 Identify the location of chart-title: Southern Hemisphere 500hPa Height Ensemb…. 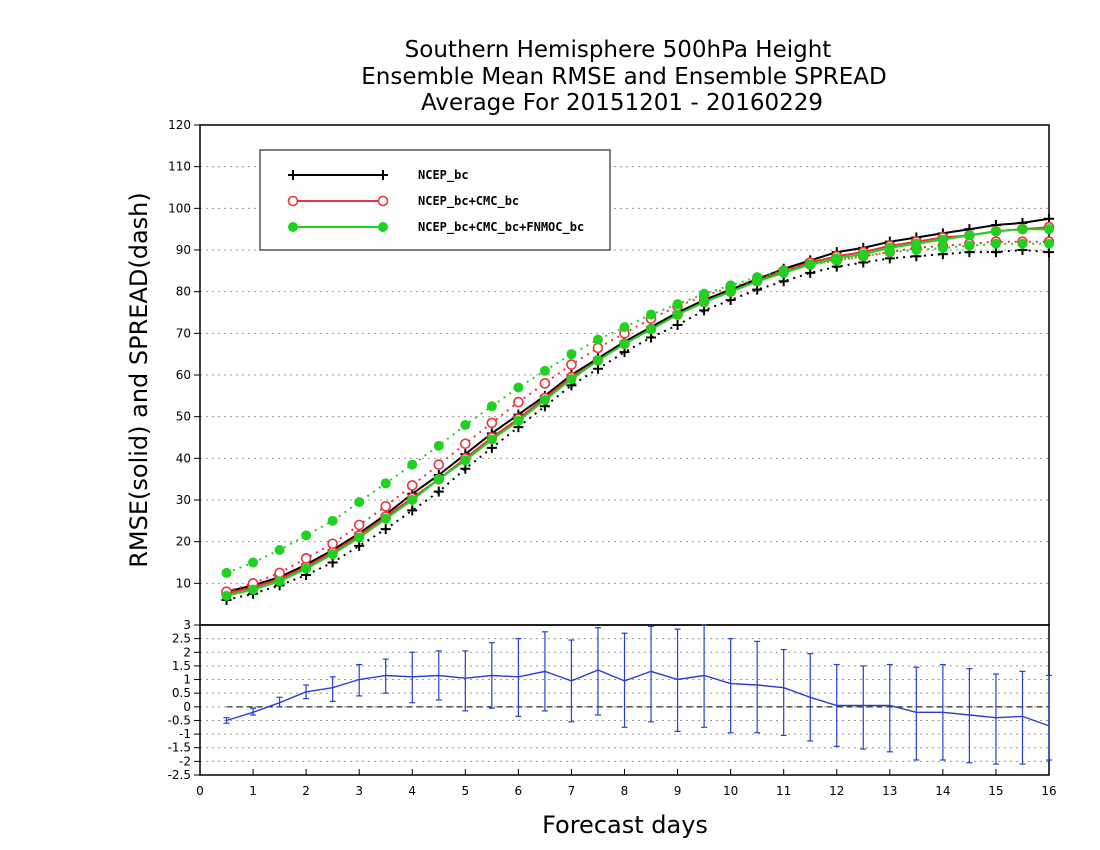
(623, 76).